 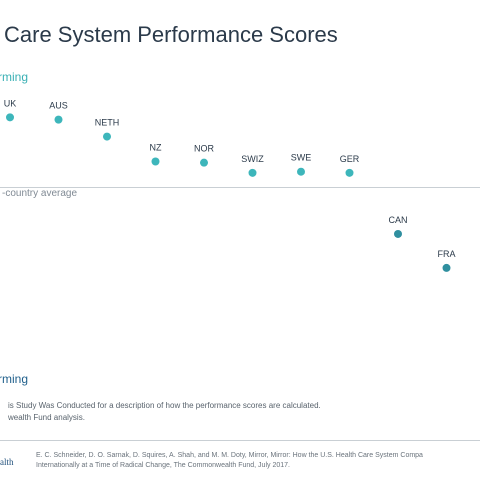 What do you see at coordinates (58, 106) in the screenshot?
I see `data-label-aus: AUS` at bounding box center [58, 106].